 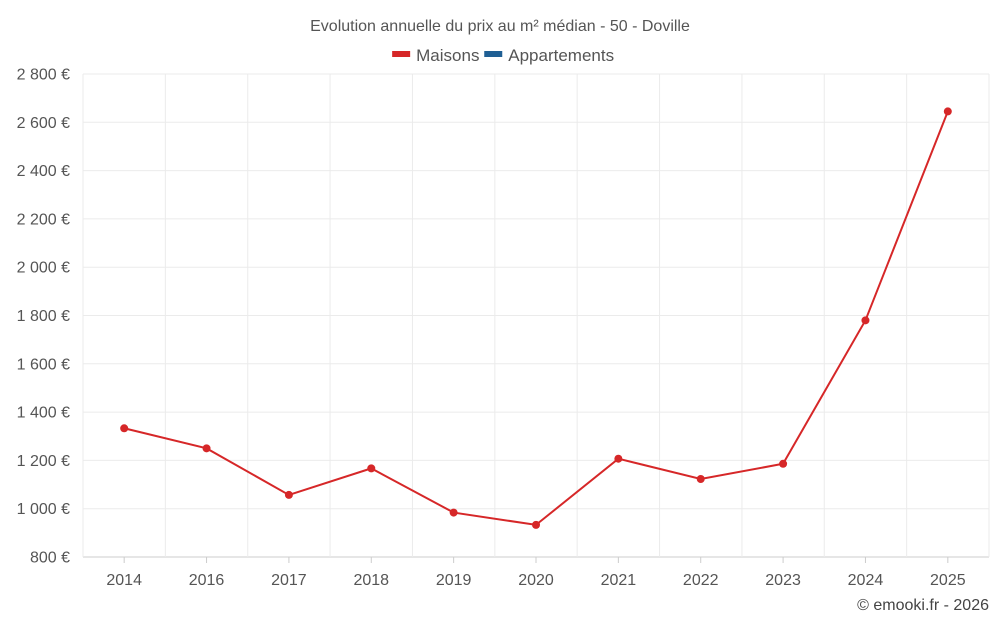 What do you see at coordinates (536, 580) in the screenshot?
I see `x-tick-label: 2020` at bounding box center [536, 580].